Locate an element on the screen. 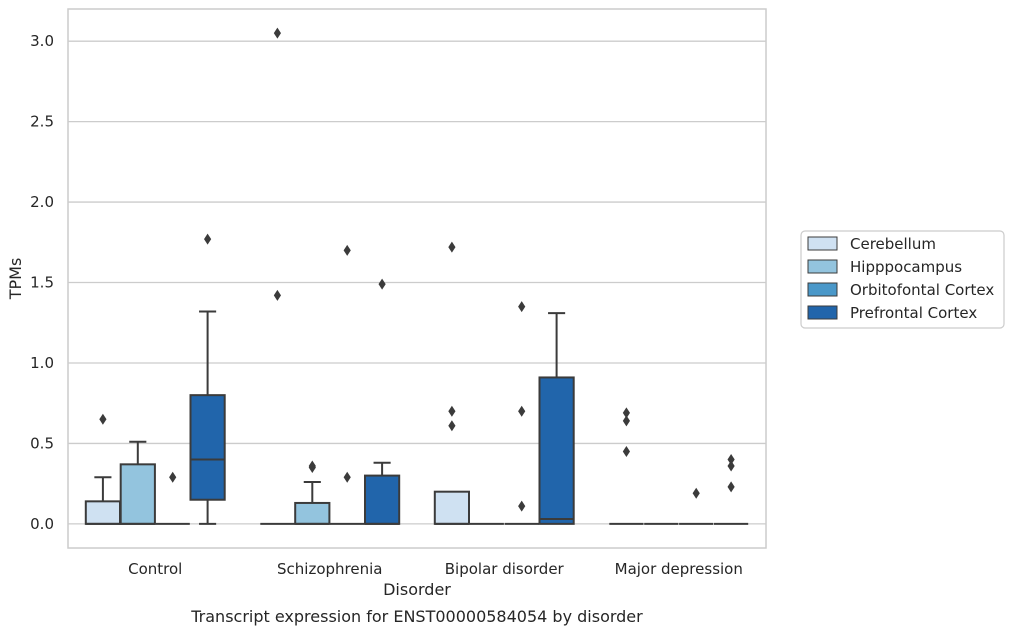  legend-label: Orbitofontal Cortex is located at coordinates (922, 290).